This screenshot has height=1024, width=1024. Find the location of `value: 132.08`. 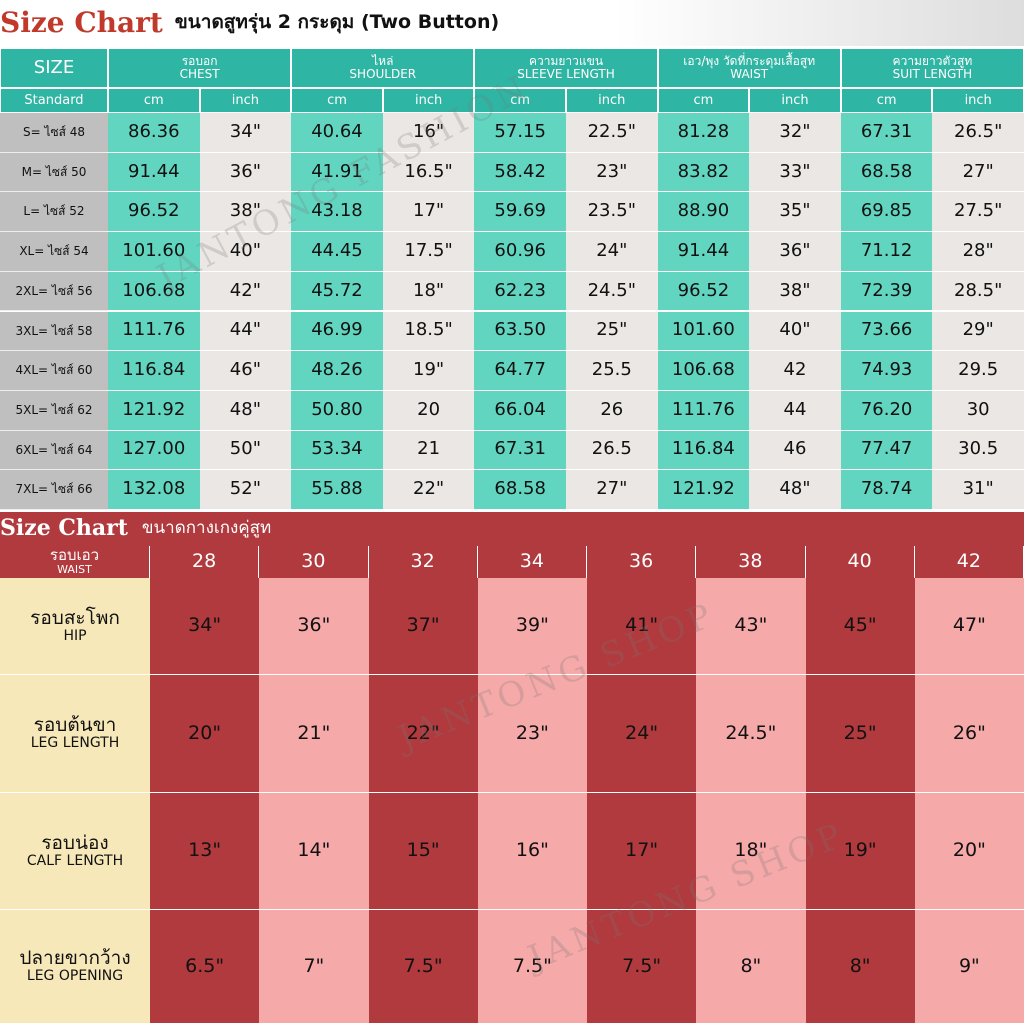

value: 132.08 is located at coordinates (154, 489).